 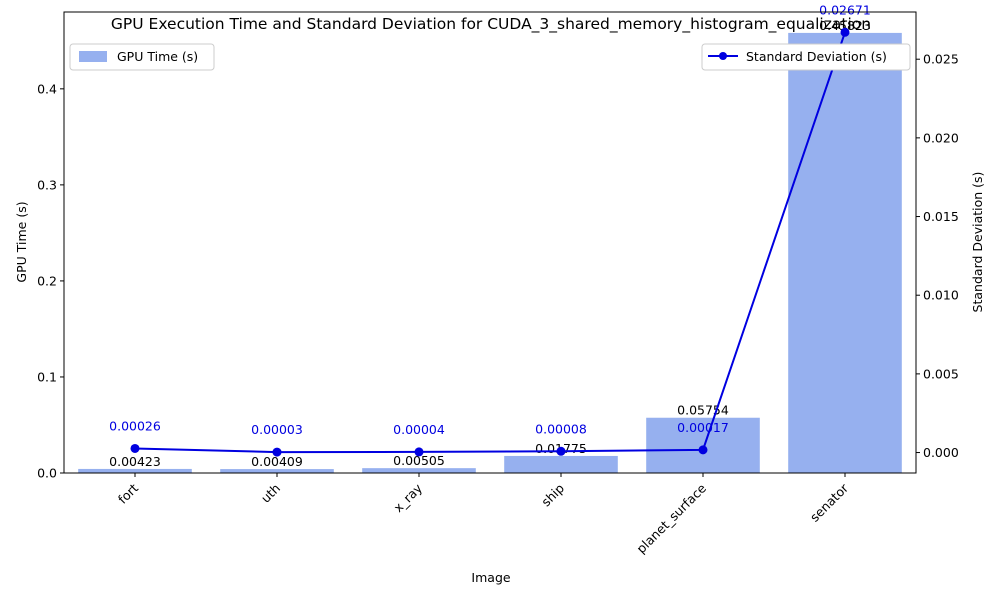 What do you see at coordinates (135, 448) in the screenshot?
I see `std-dev-marker-fort` at bounding box center [135, 448].